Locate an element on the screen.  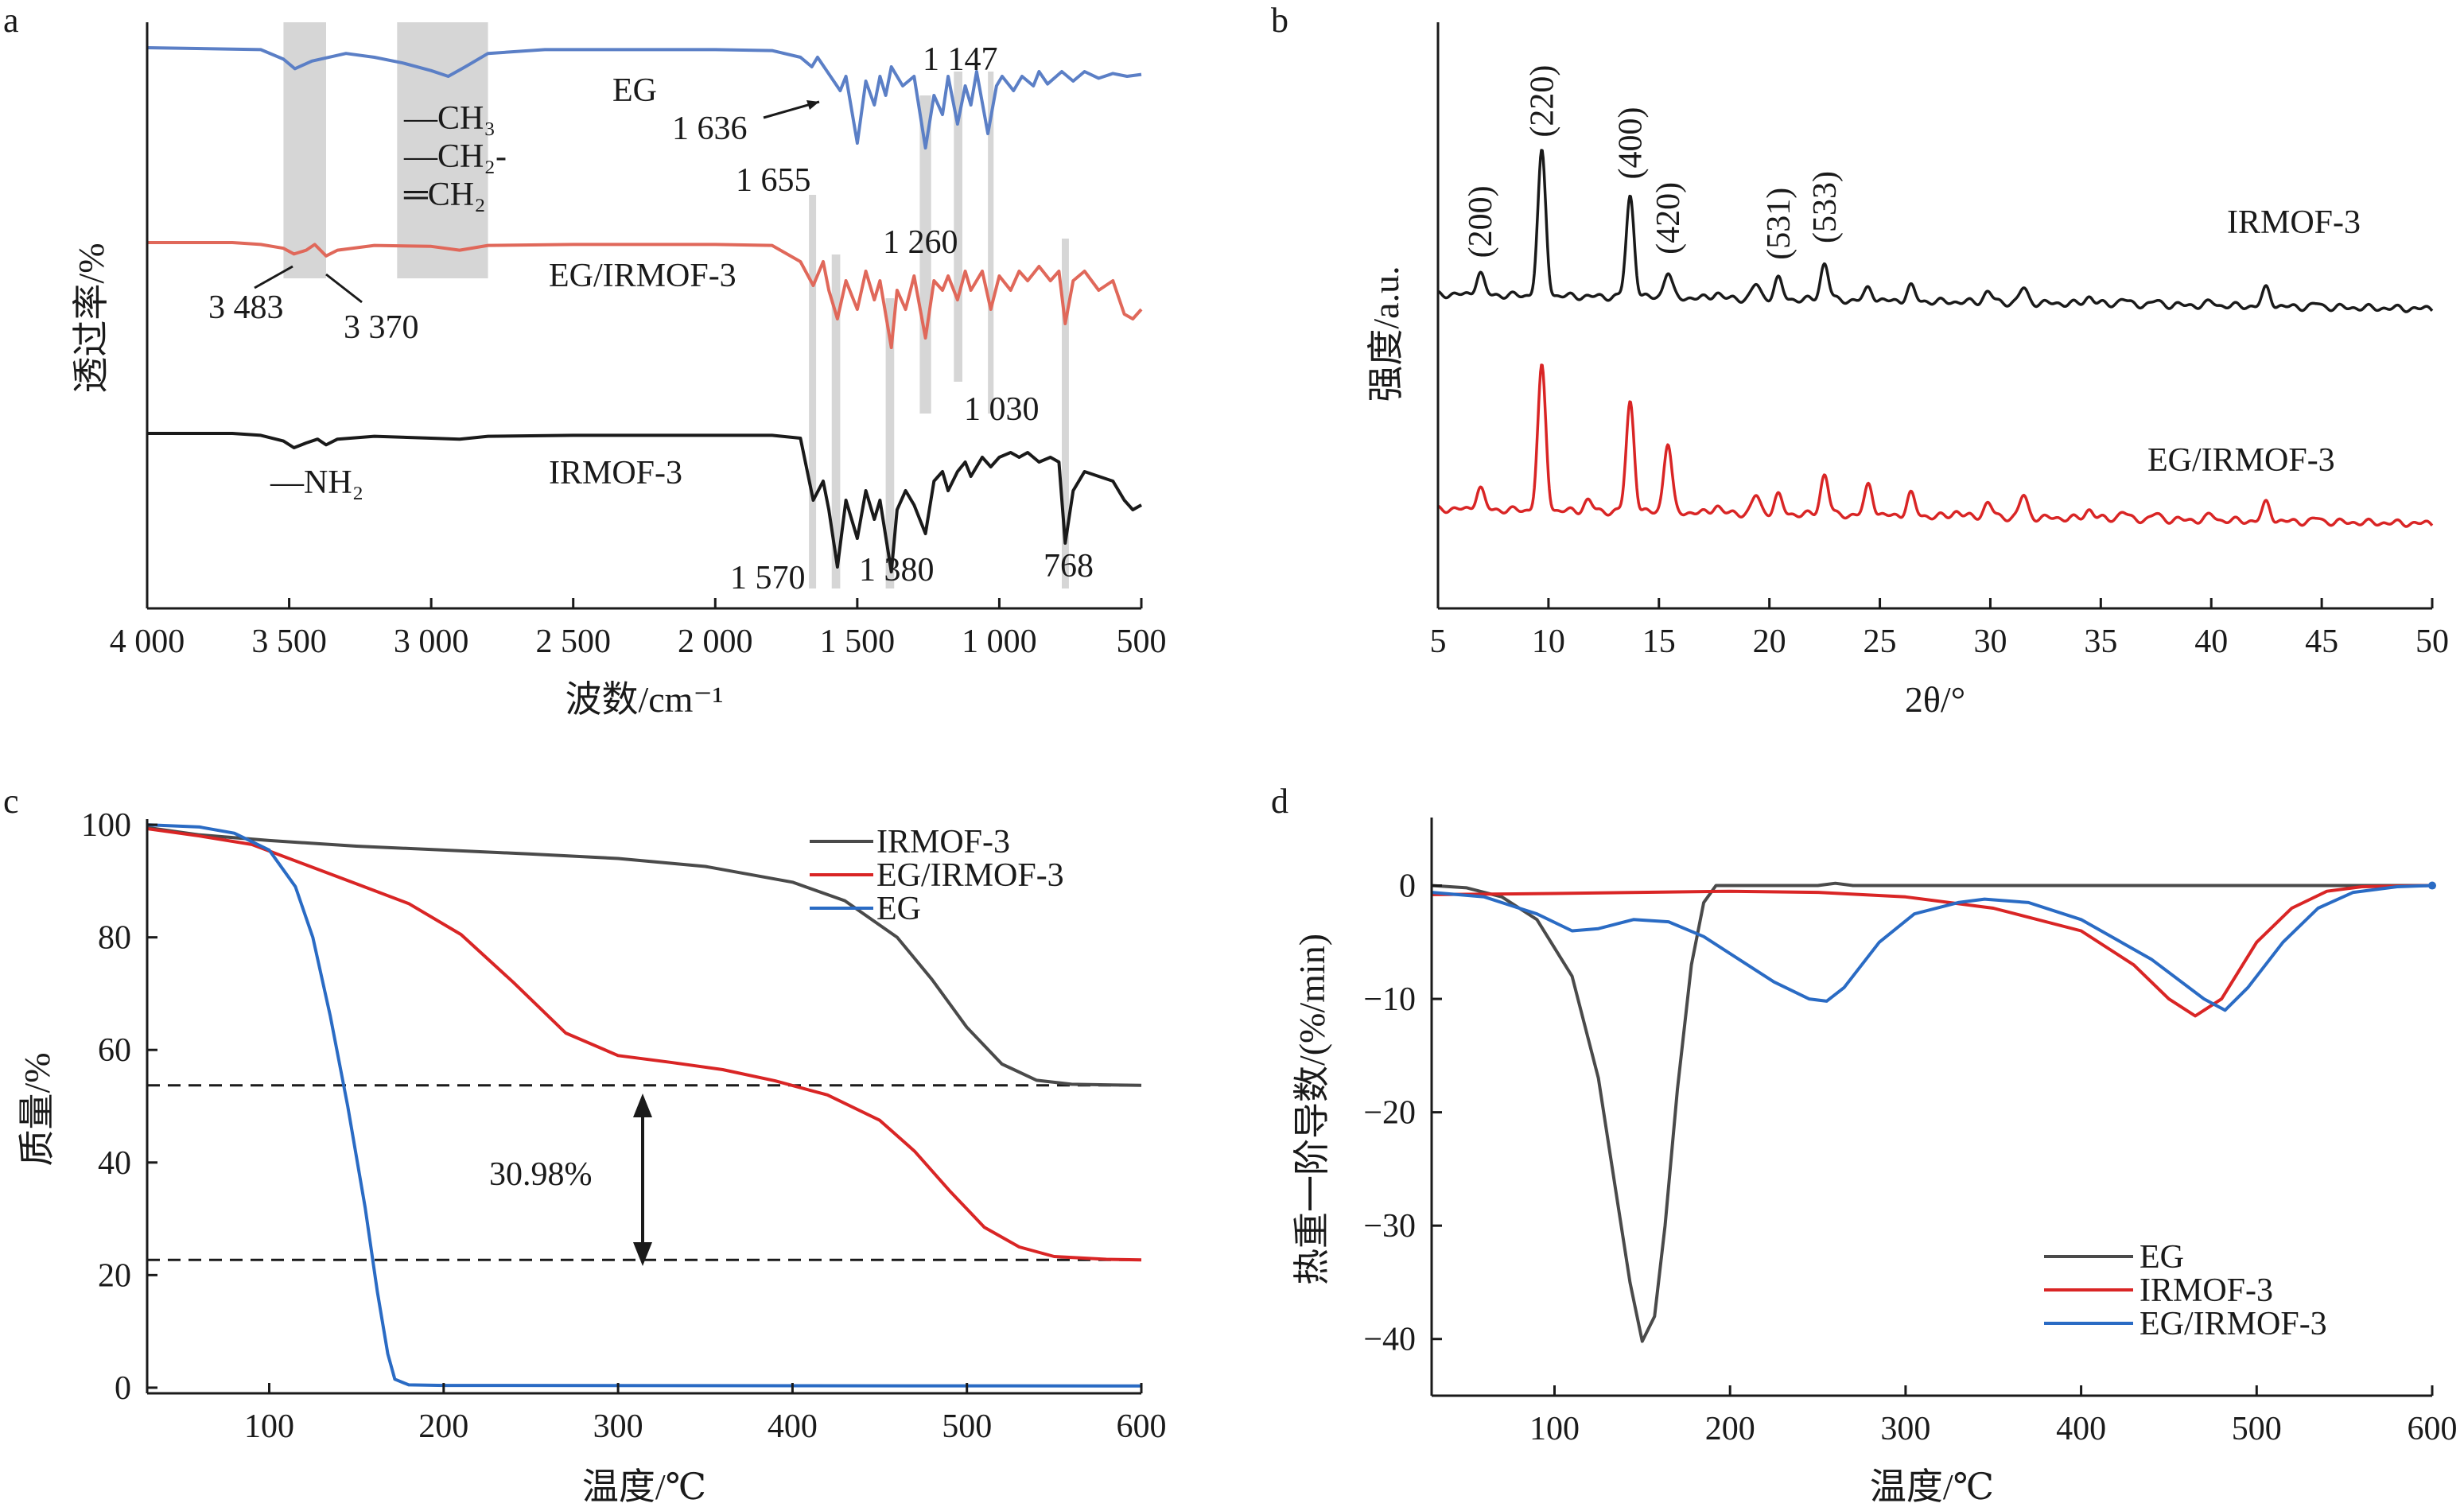
peak-label: 1 030 is located at coordinates (1002, 410).